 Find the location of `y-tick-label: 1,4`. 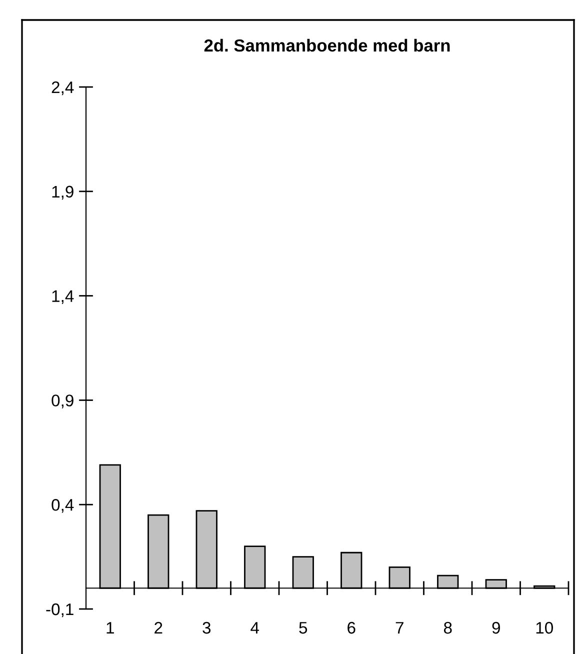

y-tick-label: 1,4 is located at coordinates (63, 297).